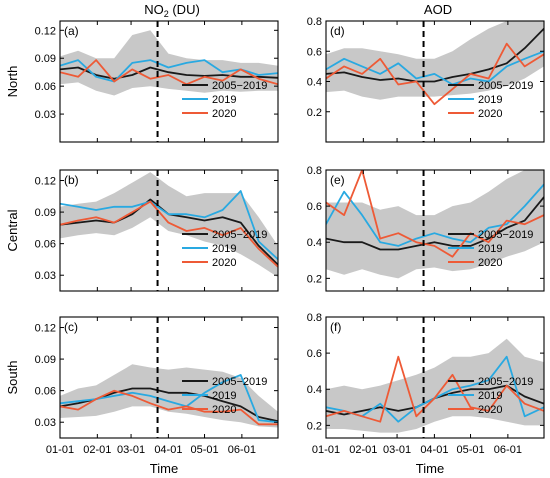  I want to click on x-axis-title-right: Time, so click(430, 468).